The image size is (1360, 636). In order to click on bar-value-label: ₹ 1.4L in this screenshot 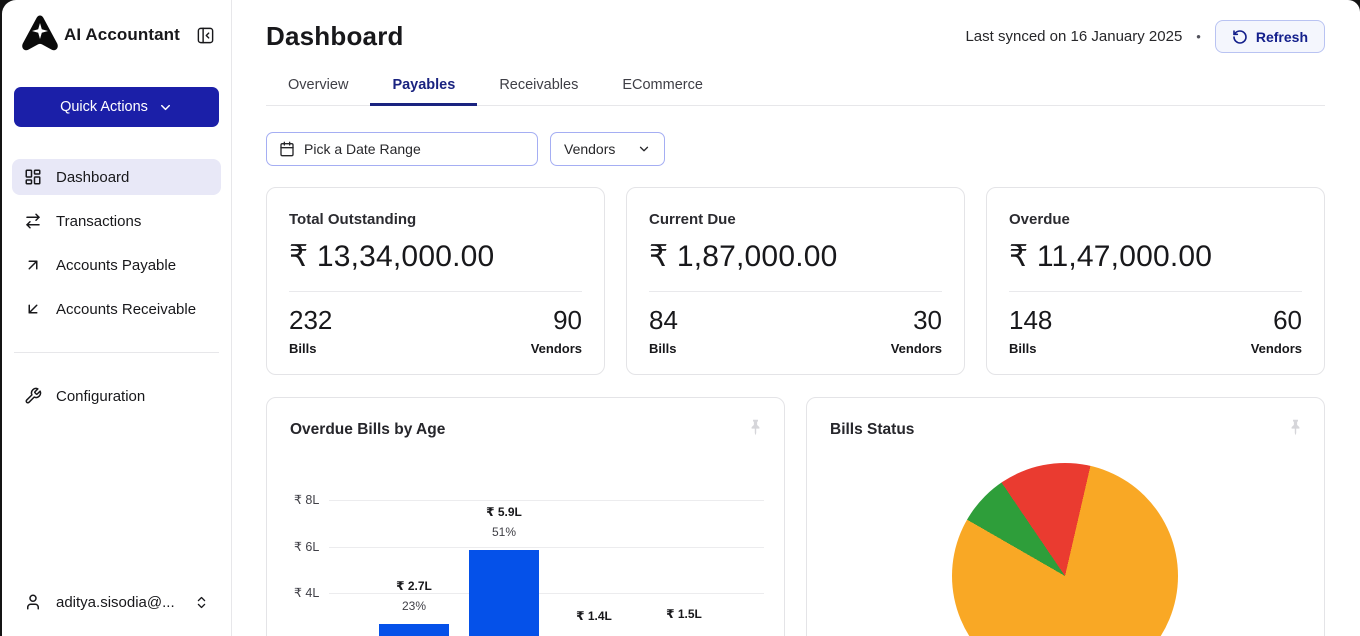, I will do `click(594, 616)`.